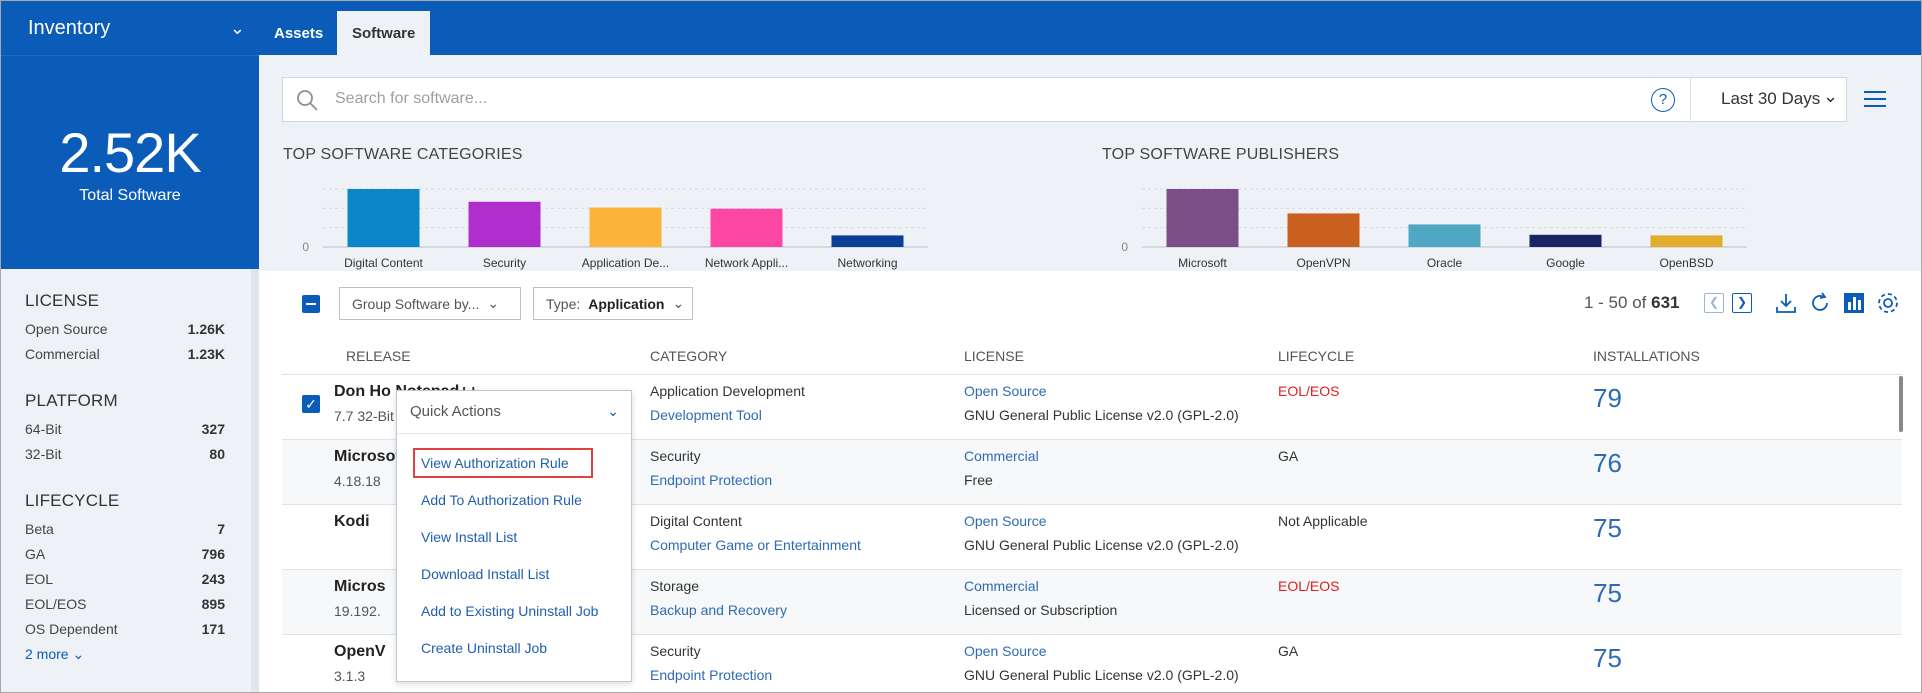 The width and height of the screenshot is (1922, 693). Describe the element at coordinates (1665, 302) in the screenshot. I see `pager-total: 631` at that location.